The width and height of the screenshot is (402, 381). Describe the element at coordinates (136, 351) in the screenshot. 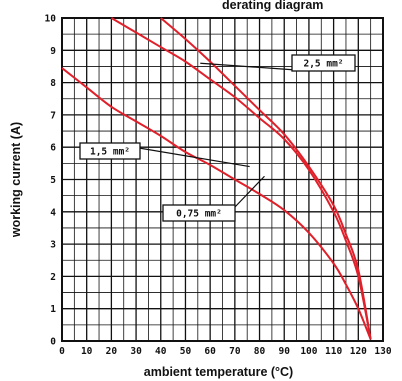

I see `x-tick-label: 30` at that location.